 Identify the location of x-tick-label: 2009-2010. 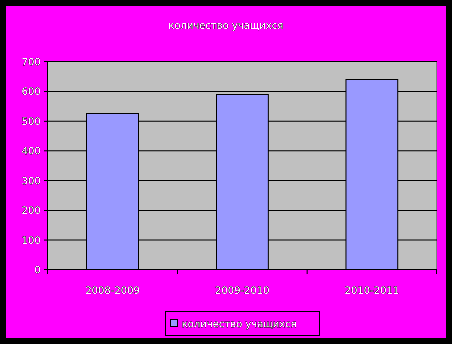
(242, 291).